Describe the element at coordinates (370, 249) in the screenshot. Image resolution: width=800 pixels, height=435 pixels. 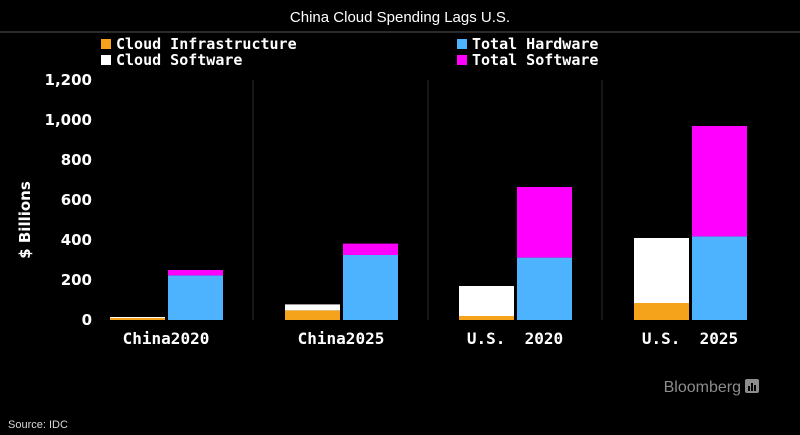
I see `bar-china2025-total-software` at that location.